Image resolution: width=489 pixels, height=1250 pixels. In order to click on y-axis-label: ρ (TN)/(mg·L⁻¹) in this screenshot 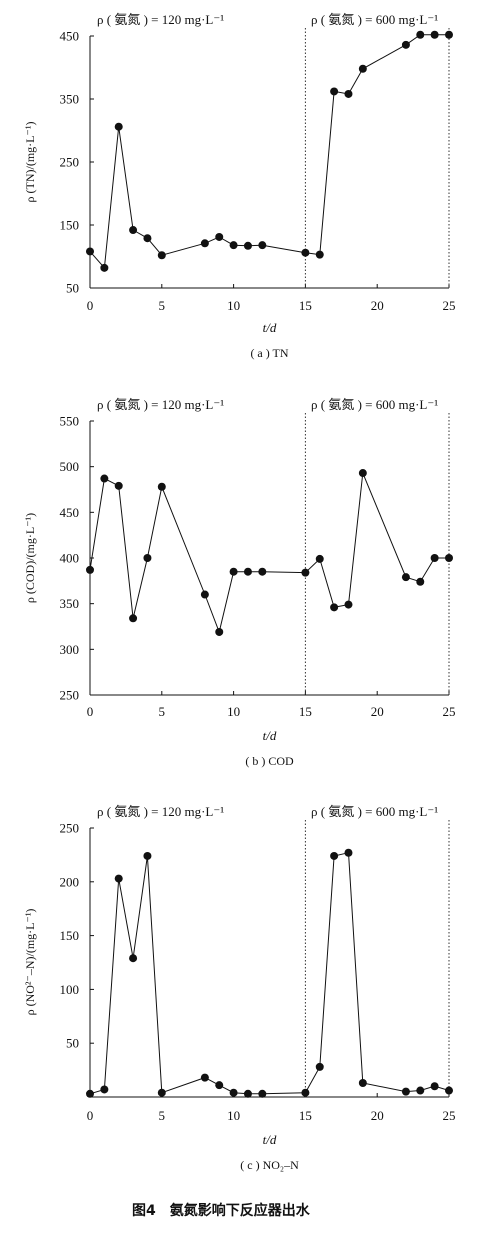, I will do `click(30, 162)`.